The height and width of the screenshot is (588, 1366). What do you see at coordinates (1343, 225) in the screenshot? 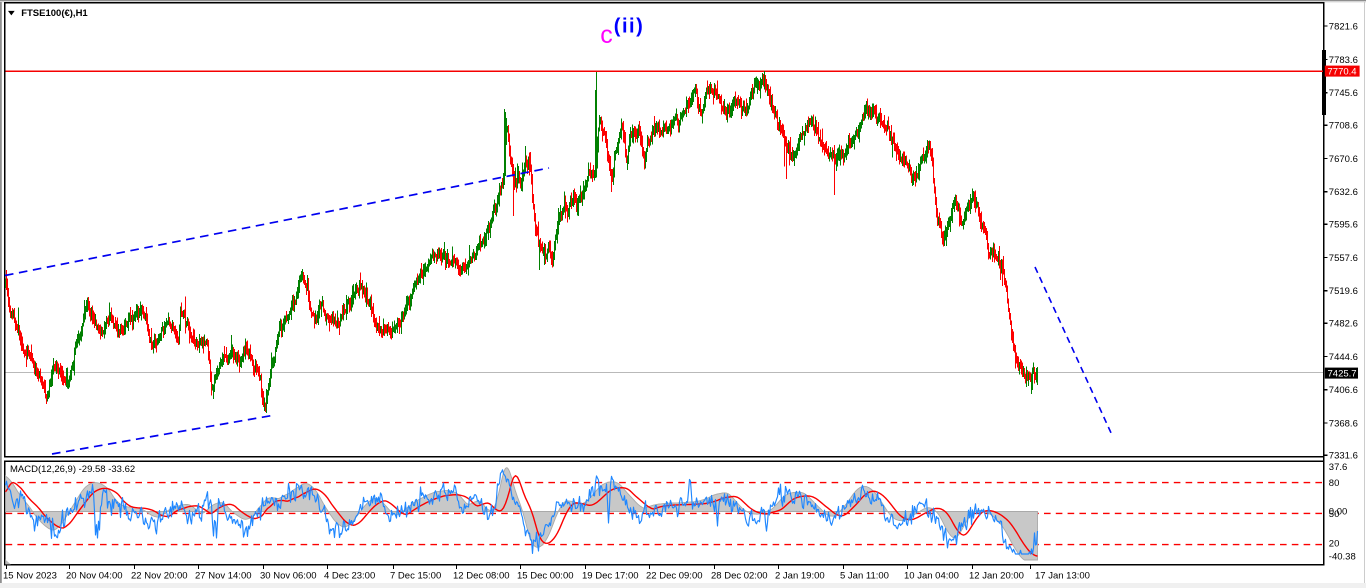
I see `svg-text: 7595.6` at bounding box center [1343, 225].